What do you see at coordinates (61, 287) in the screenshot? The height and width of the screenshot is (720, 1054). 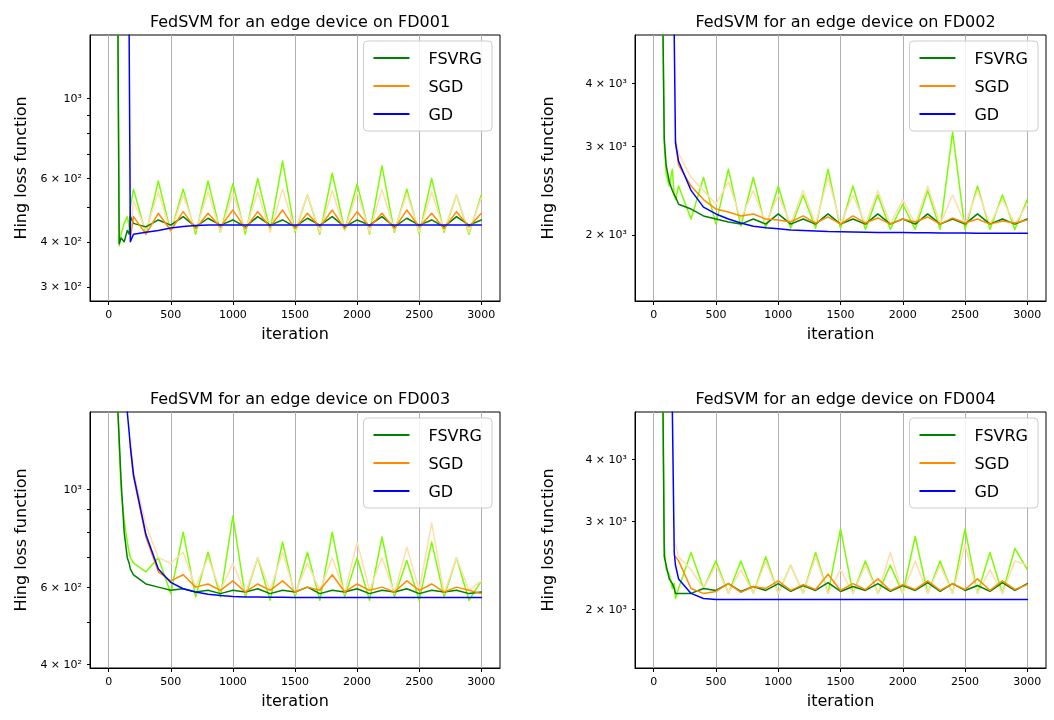 I see `y-tick-label: 3 × 10²` at bounding box center [61, 287].